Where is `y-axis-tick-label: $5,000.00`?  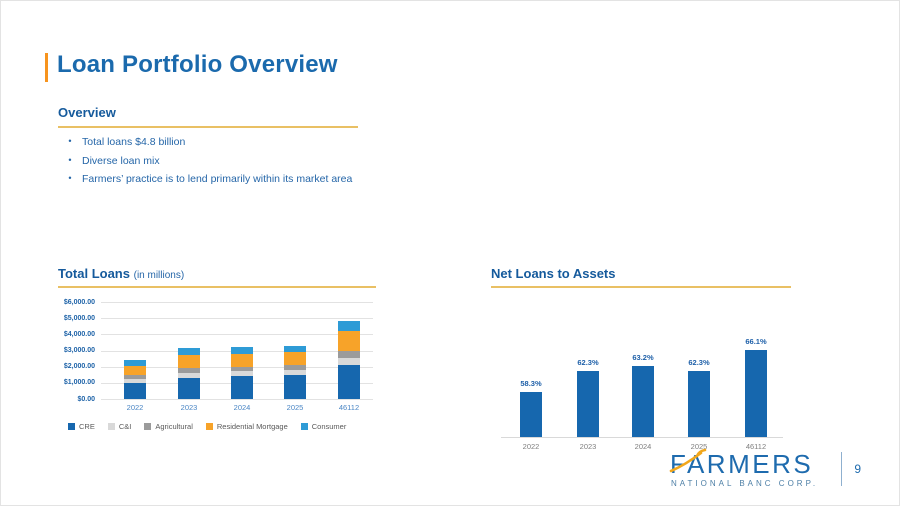
y-axis-tick-label: $5,000.00 is located at coordinates (79, 318).